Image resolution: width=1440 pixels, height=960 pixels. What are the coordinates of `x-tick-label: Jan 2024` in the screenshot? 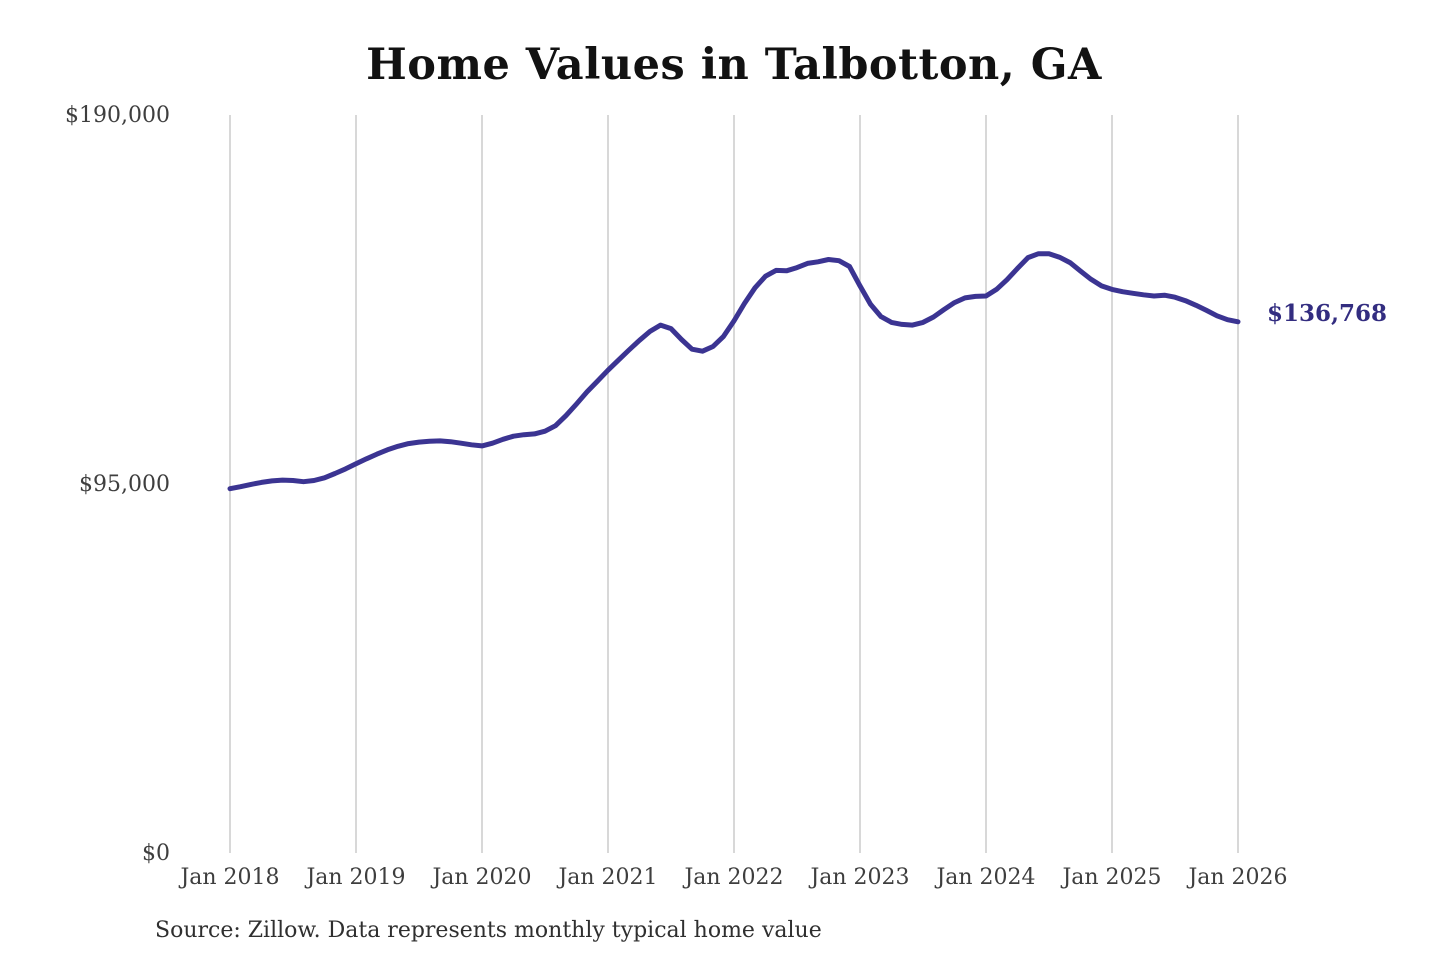 It's located at (986, 877).